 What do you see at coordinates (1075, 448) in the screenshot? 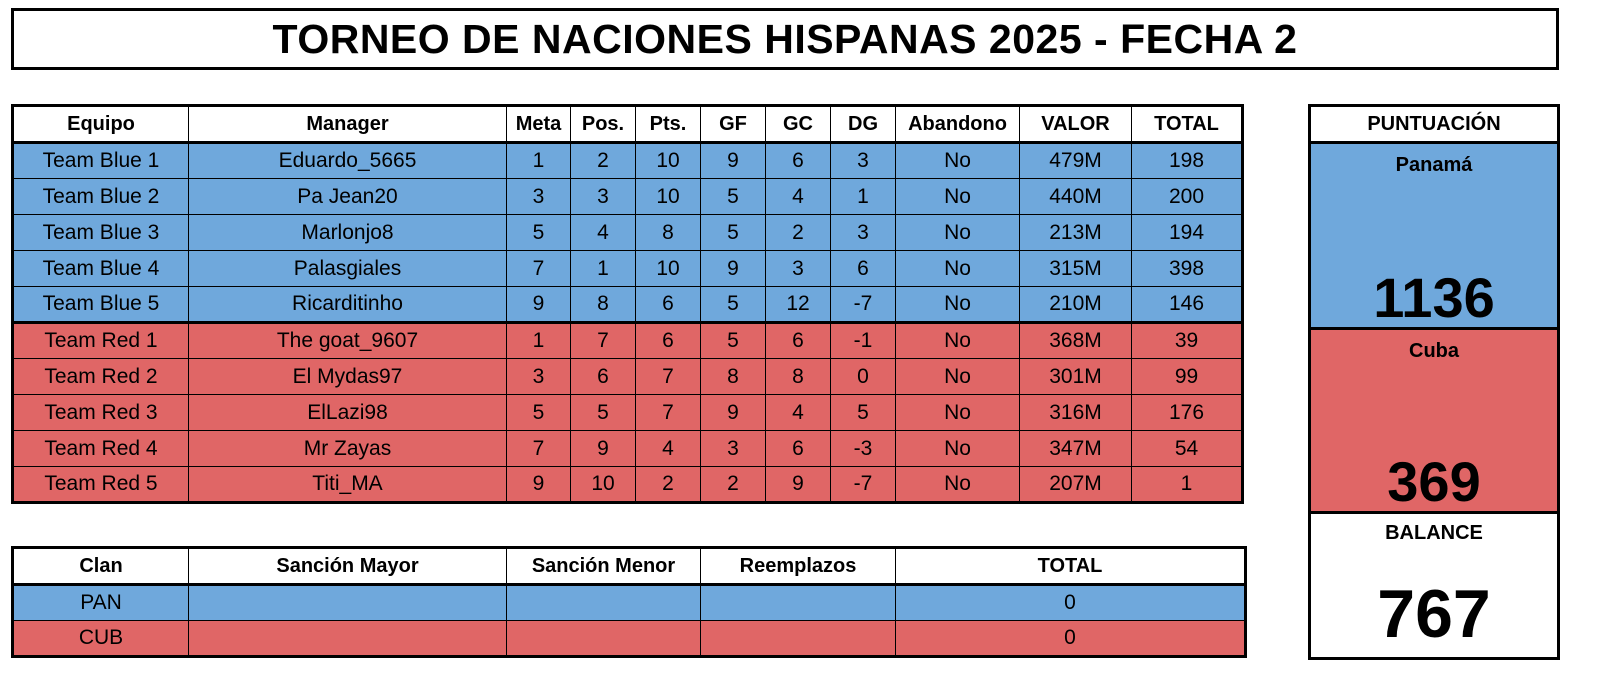
I see `valor-cell: 347M` at bounding box center [1075, 448].